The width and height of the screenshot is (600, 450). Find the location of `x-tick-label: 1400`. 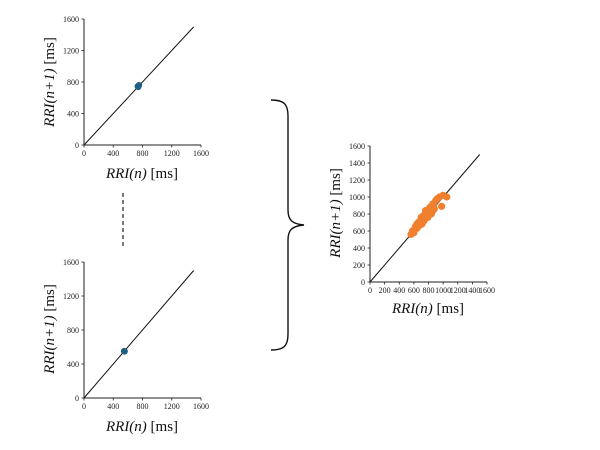

x-tick-label: 1400 is located at coordinates (472, 290).